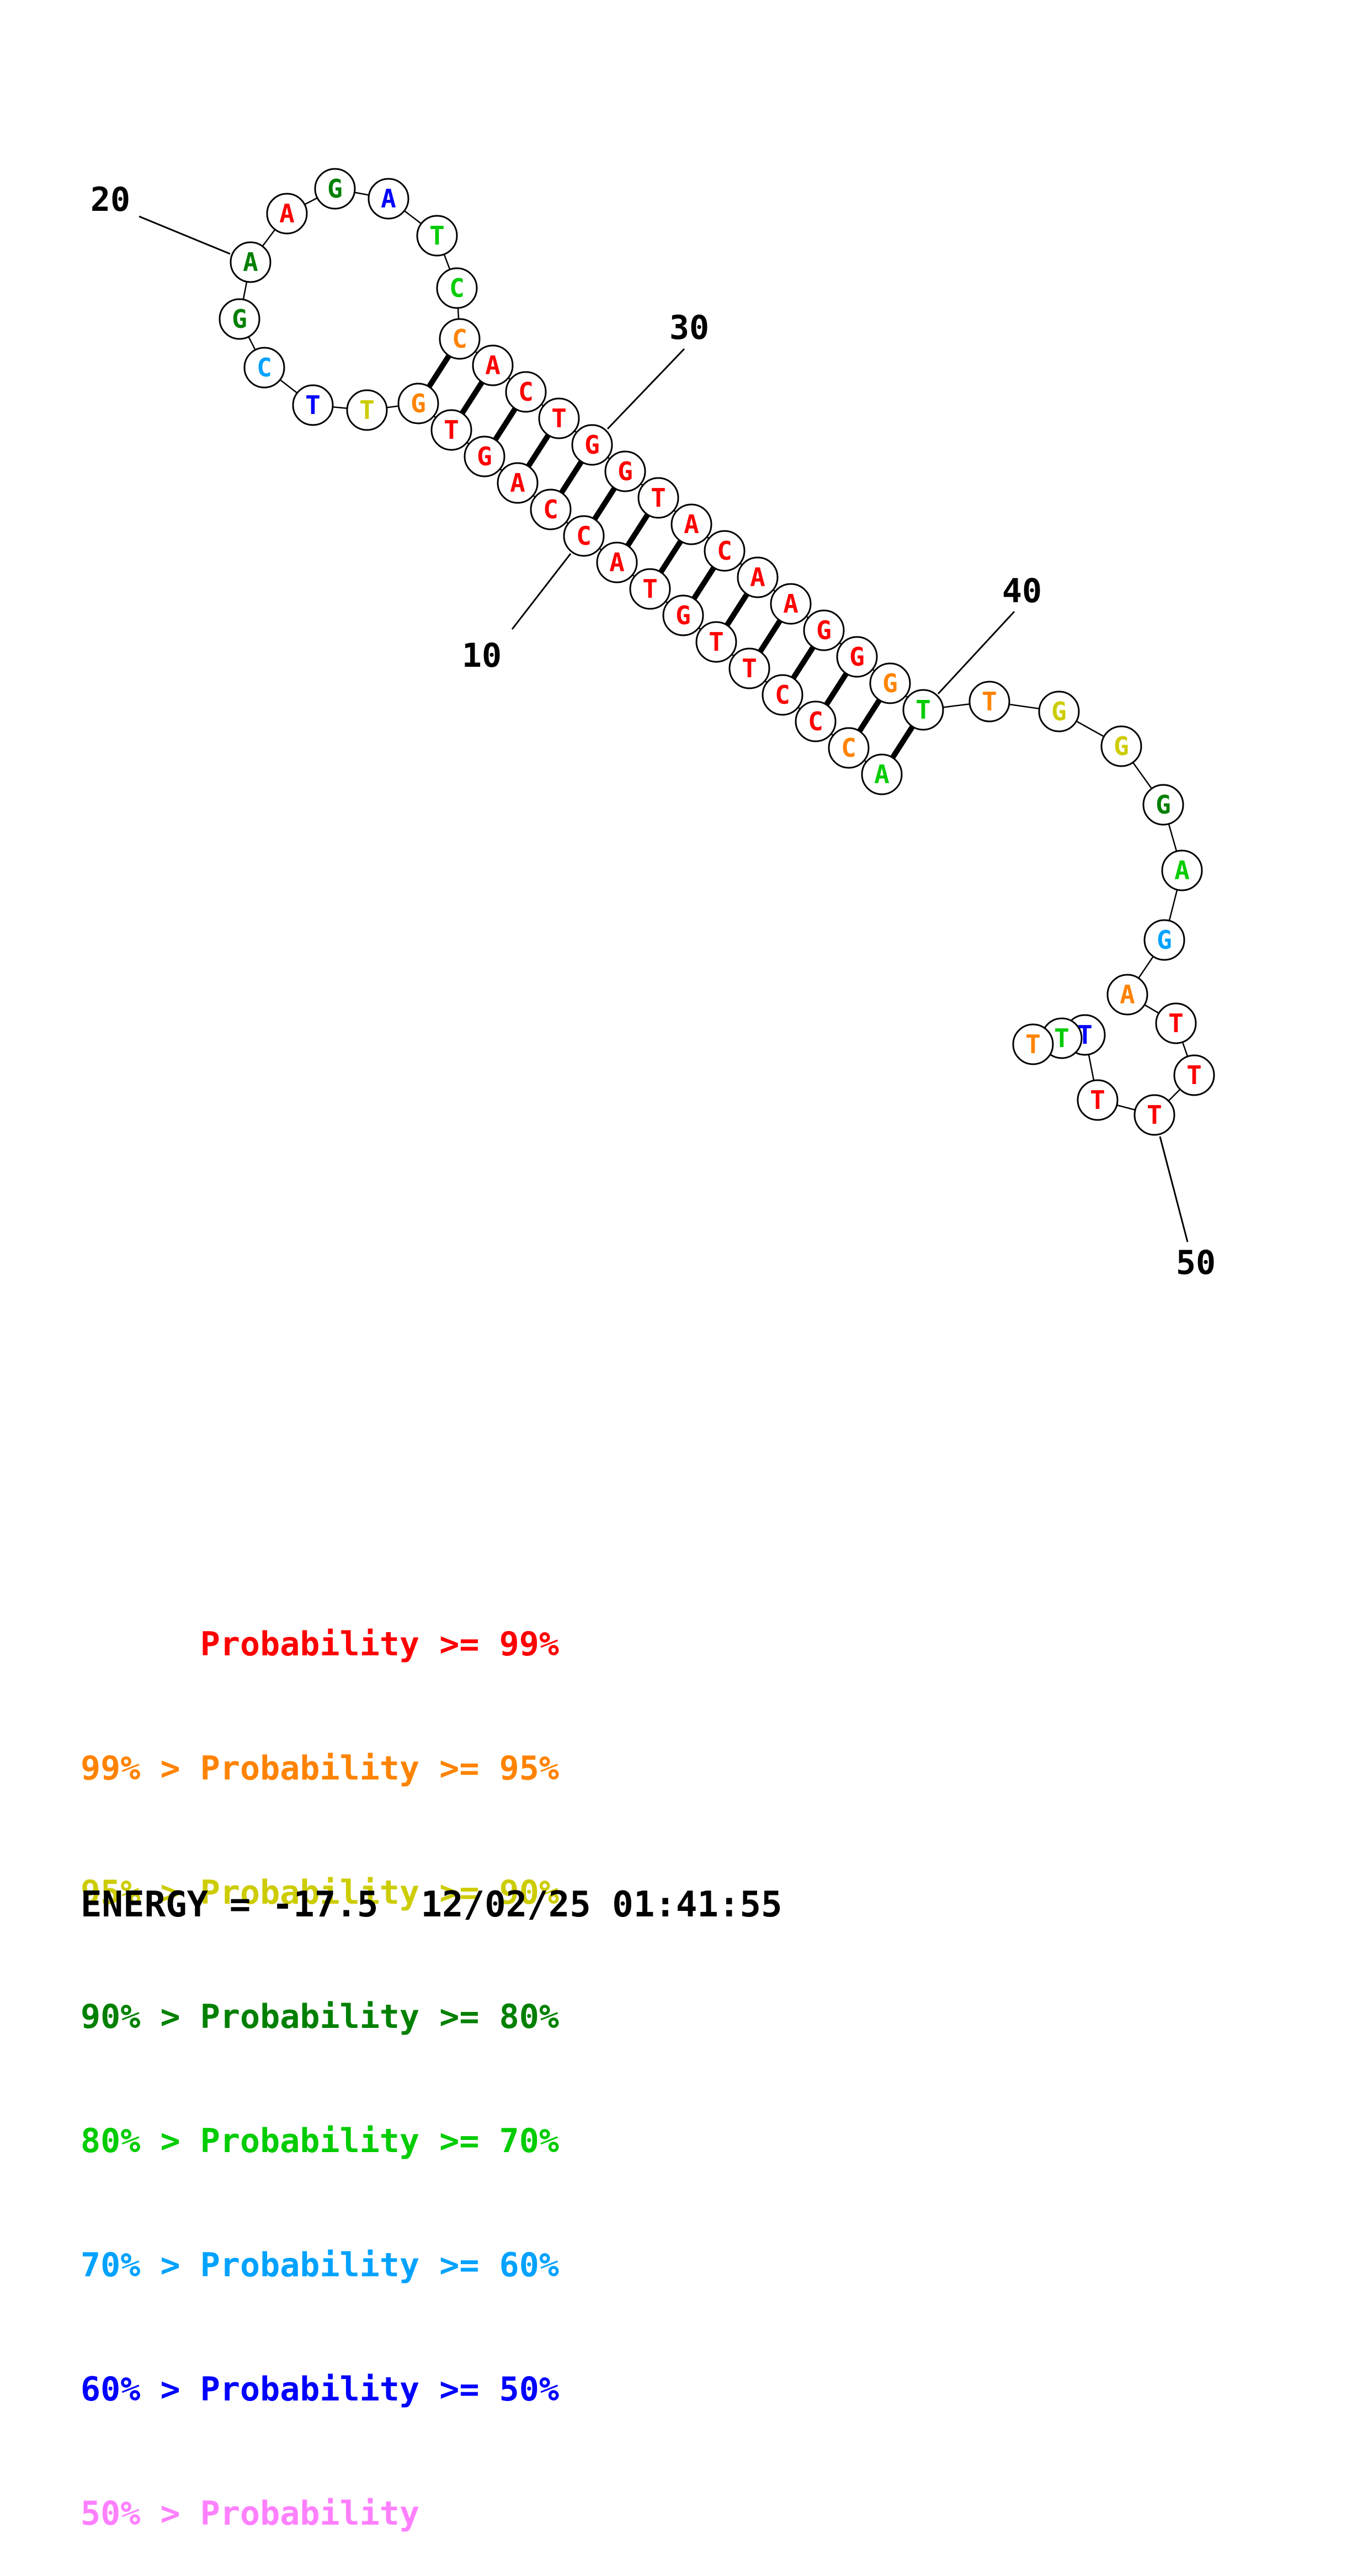 The image size is (1368, 2576). Describe the element at coordinates (432, 1904) in the screenshot. I see `energy-line: ENERGY = -17.5 12/02/25 01:41:55` at that location.